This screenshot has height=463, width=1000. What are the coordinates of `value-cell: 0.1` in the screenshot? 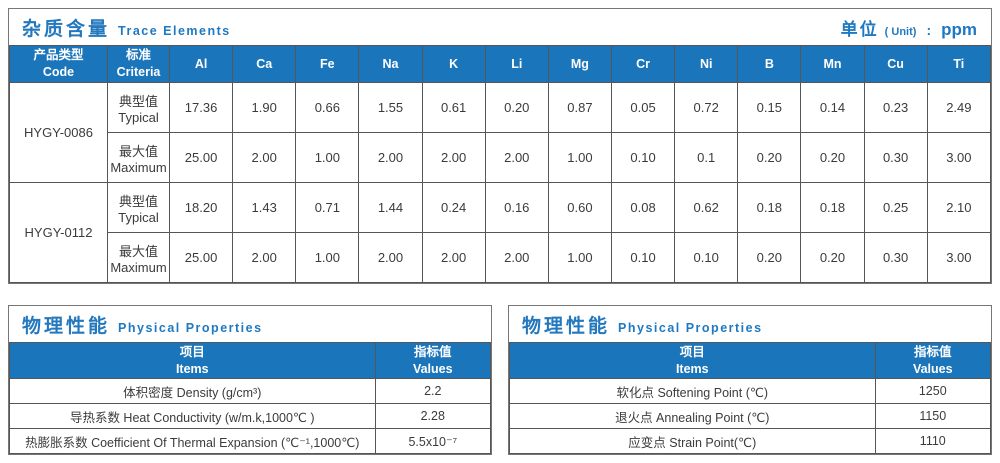 It's located at (706, 157).